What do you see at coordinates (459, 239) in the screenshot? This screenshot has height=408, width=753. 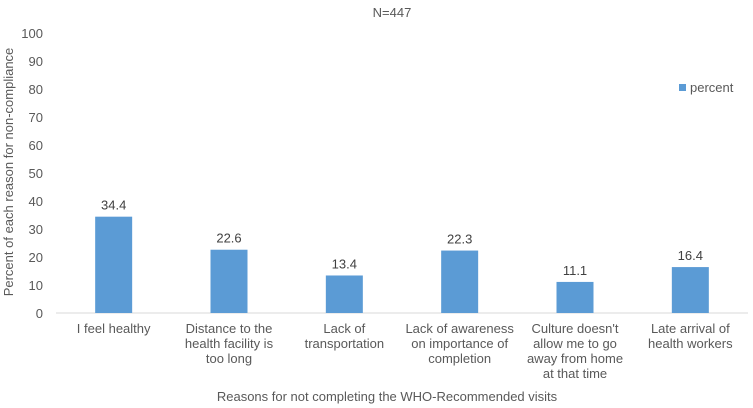 I see `data-label: 22.3` at bounding box center [459, 239].